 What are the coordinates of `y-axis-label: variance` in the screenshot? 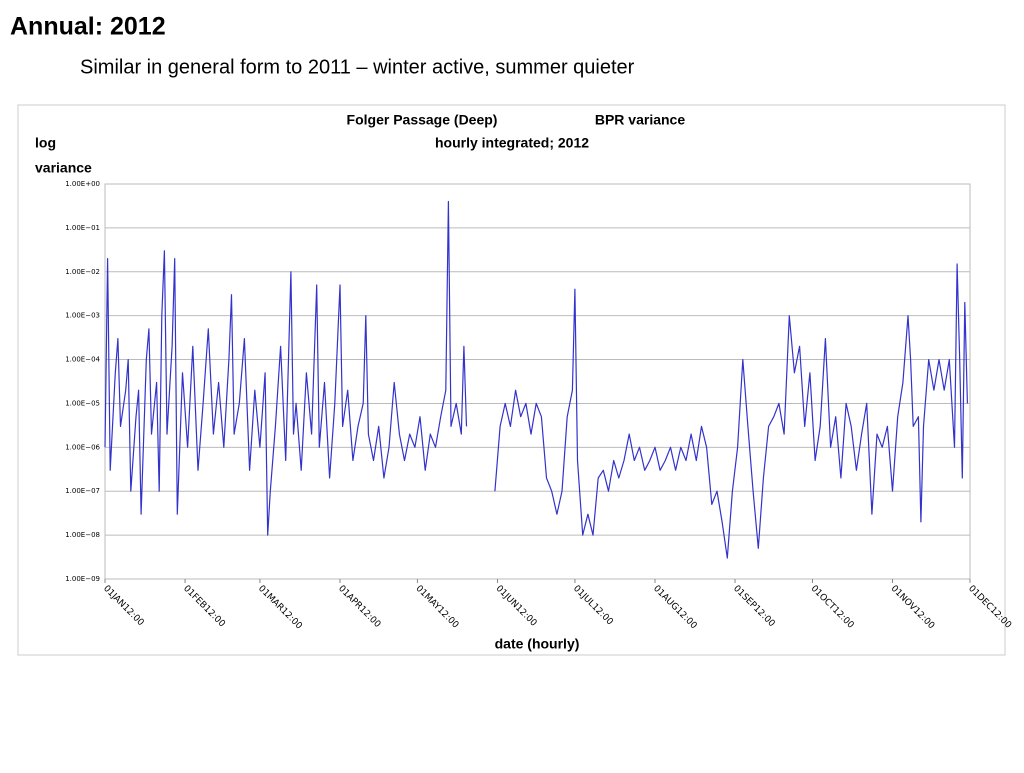 It's located at (63, 168).